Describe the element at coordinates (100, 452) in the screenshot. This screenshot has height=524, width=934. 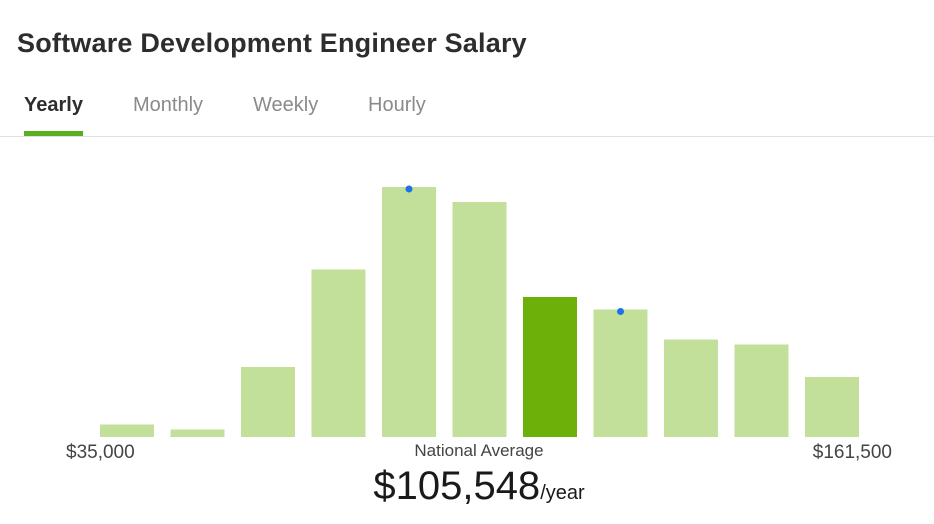
I see `min-salary-label: $35,000` at that location.